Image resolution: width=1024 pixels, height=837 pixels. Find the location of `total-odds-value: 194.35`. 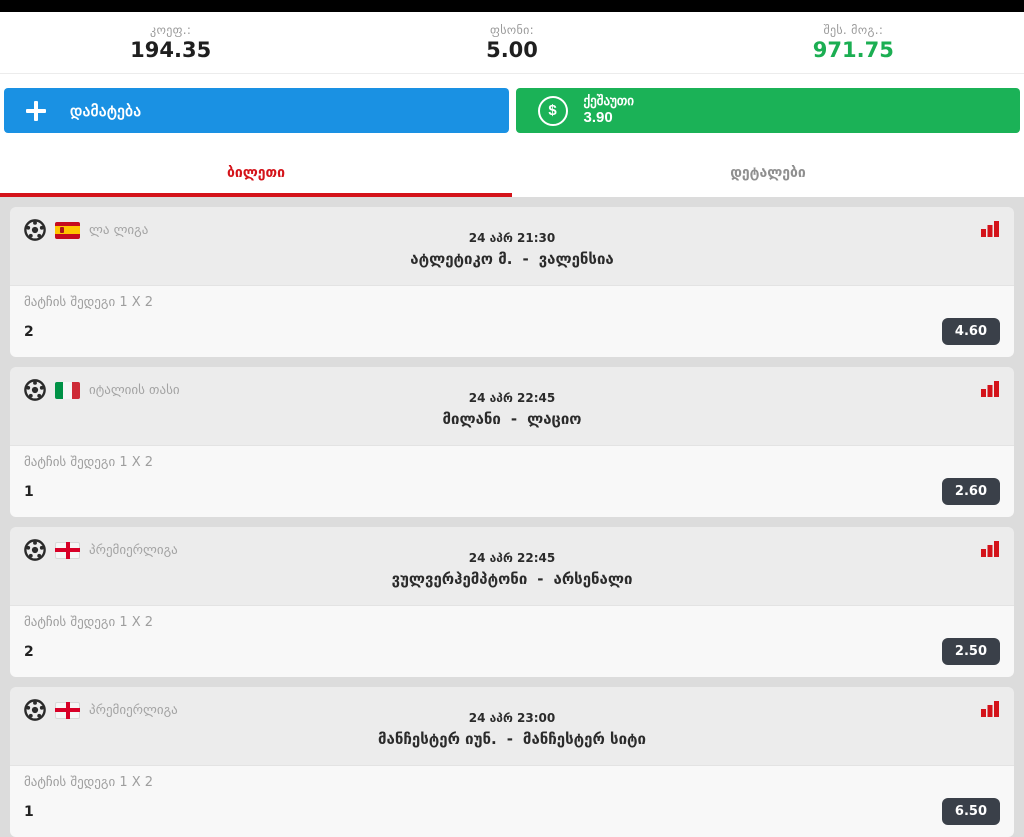

total-odds-value: 194.35 is located at coordinates (171, 50).